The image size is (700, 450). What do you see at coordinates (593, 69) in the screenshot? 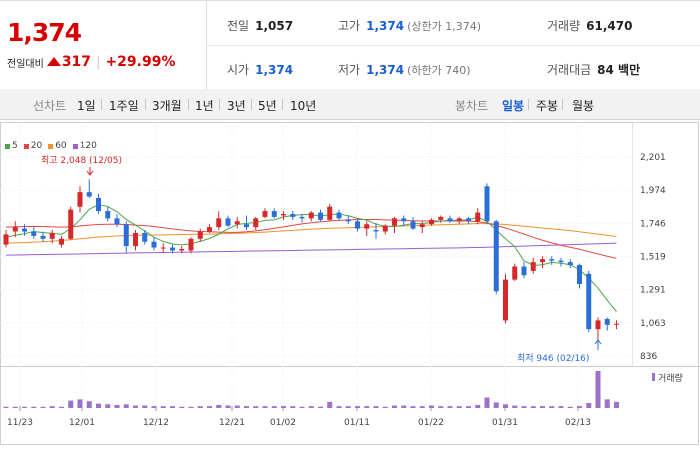
I see `amount-stat: 거래대금 84 백만` at bounding box center [593, 69].